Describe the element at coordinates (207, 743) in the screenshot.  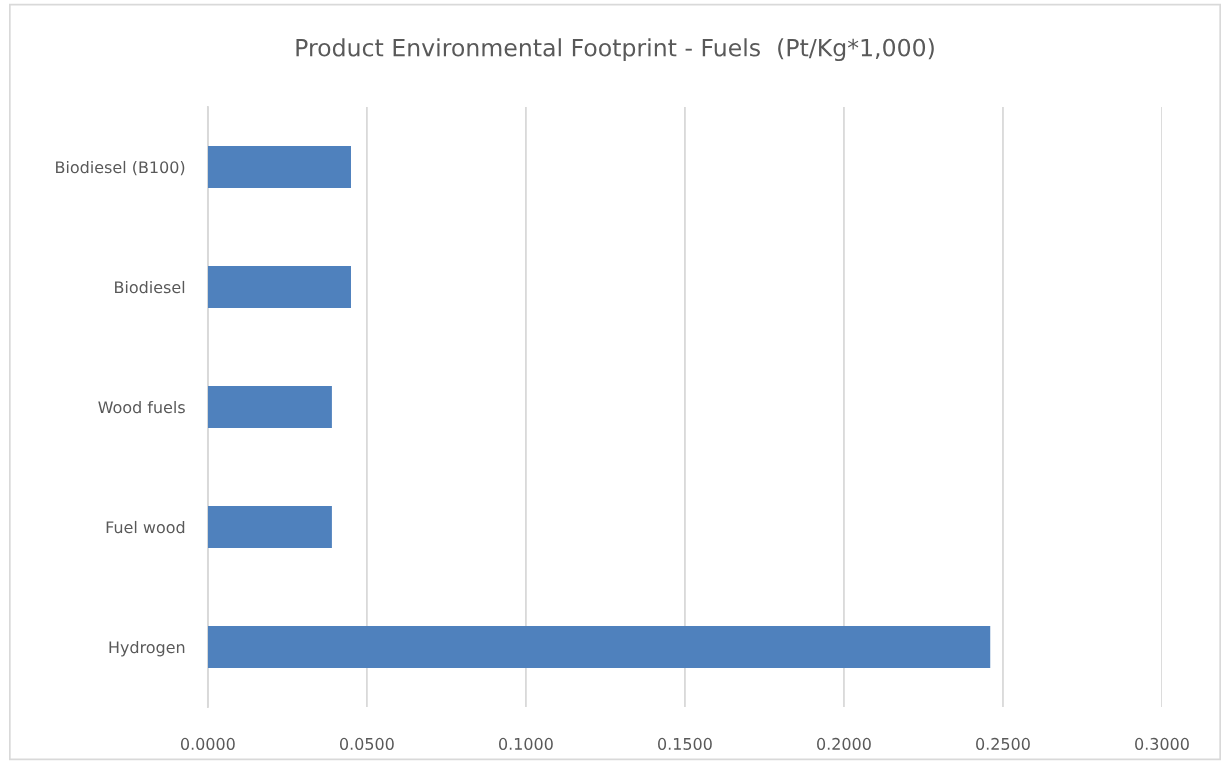
I see `x-tick-label: 0.0000` at that location.